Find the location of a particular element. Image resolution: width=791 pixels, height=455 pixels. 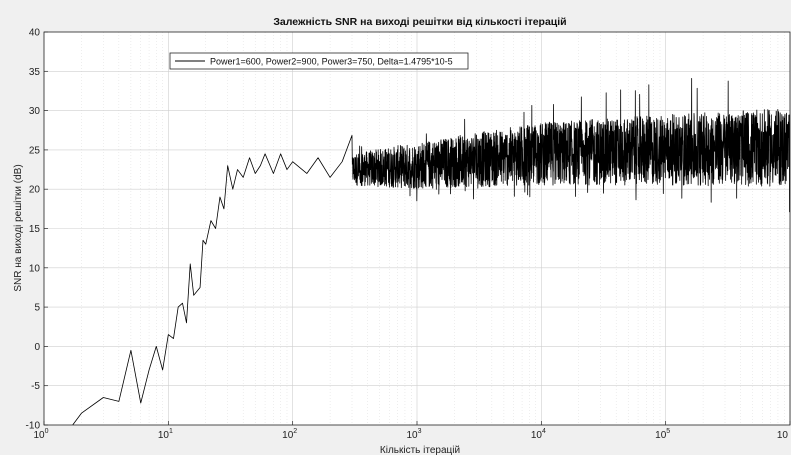

y-tick-label: -5 is located at coordinates (35, 386).